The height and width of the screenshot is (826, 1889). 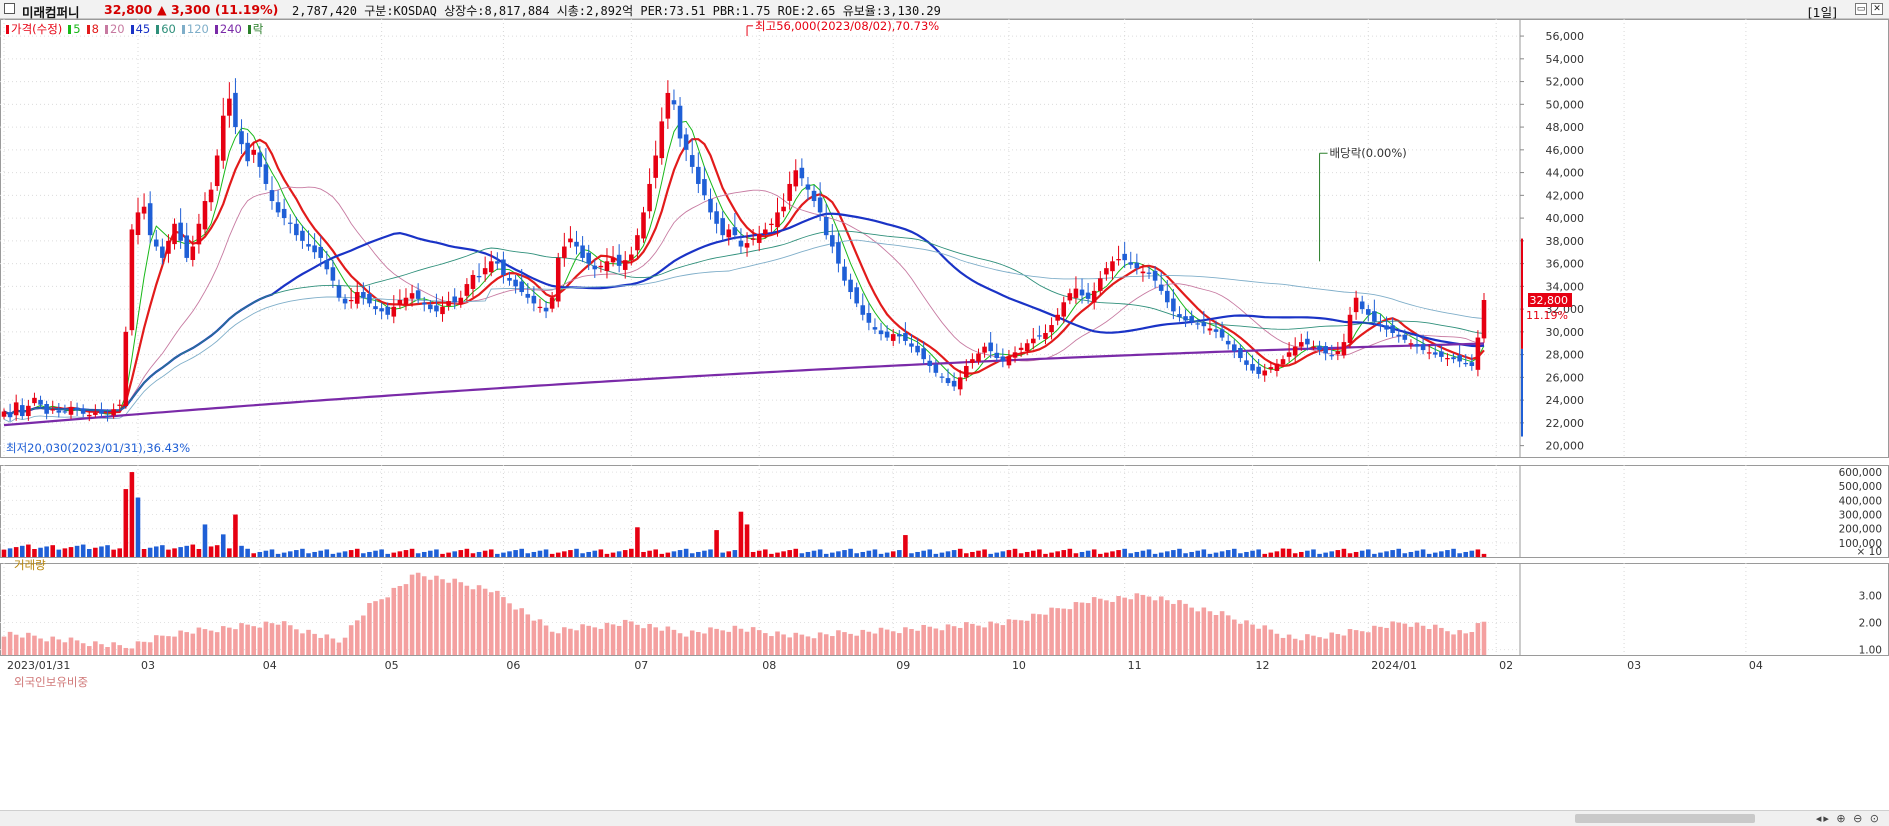 What do you see at coordinates (1861, 9) in the screenshot?
I see `maximize-icon: ▭` at bounding box center [1861, 9].